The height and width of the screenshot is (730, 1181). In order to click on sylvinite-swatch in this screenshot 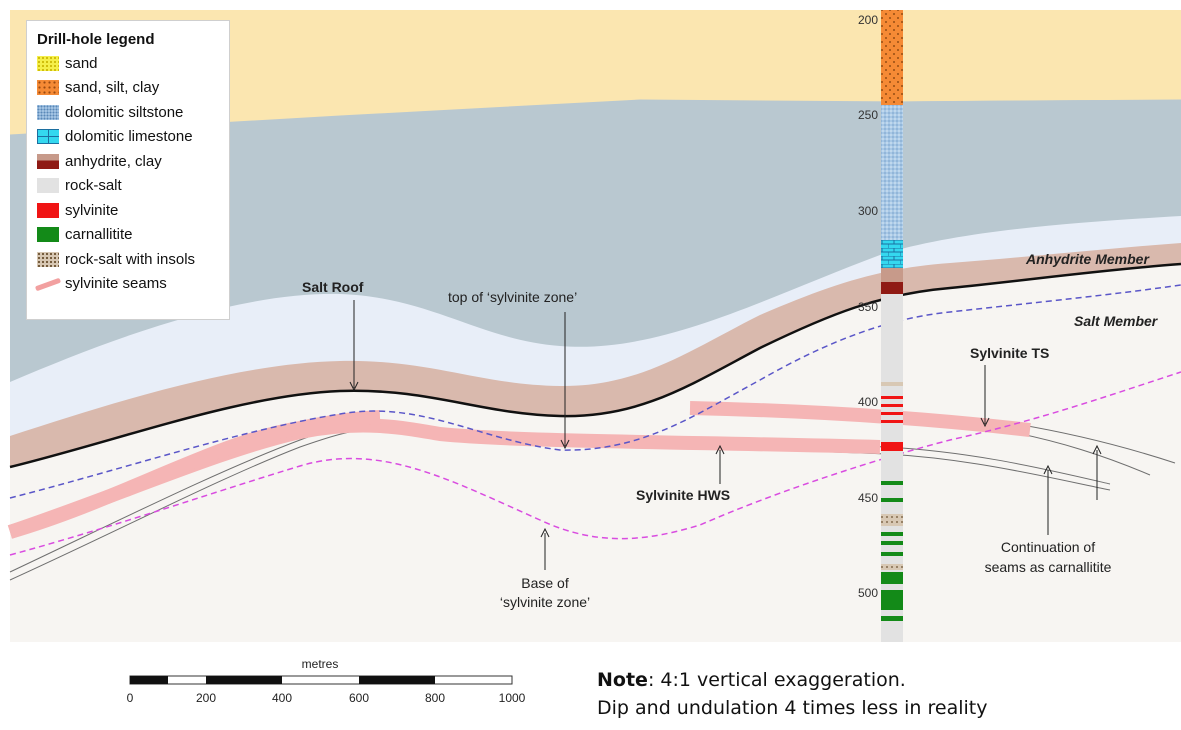, I will do `click(48, 210)`.